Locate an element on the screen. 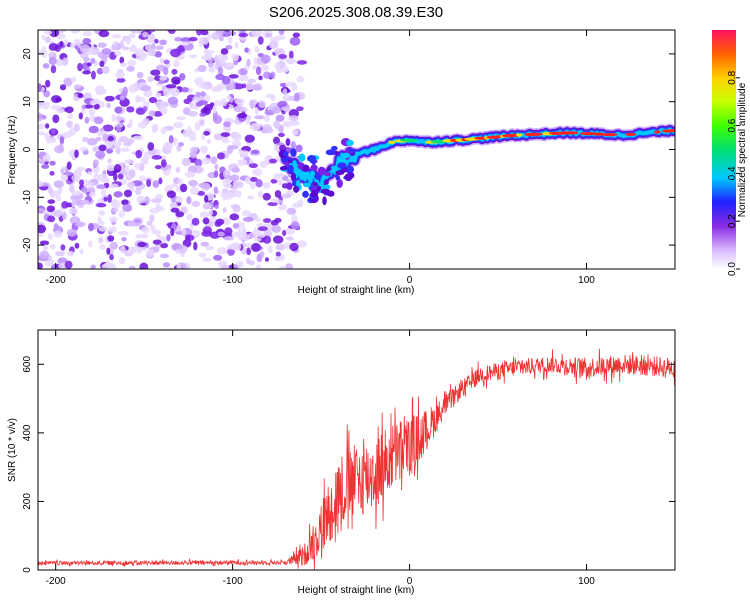 This screenshot has width=750, height=605. colorbar-tick-label: 0.0 is located at coordinates (732, 269).